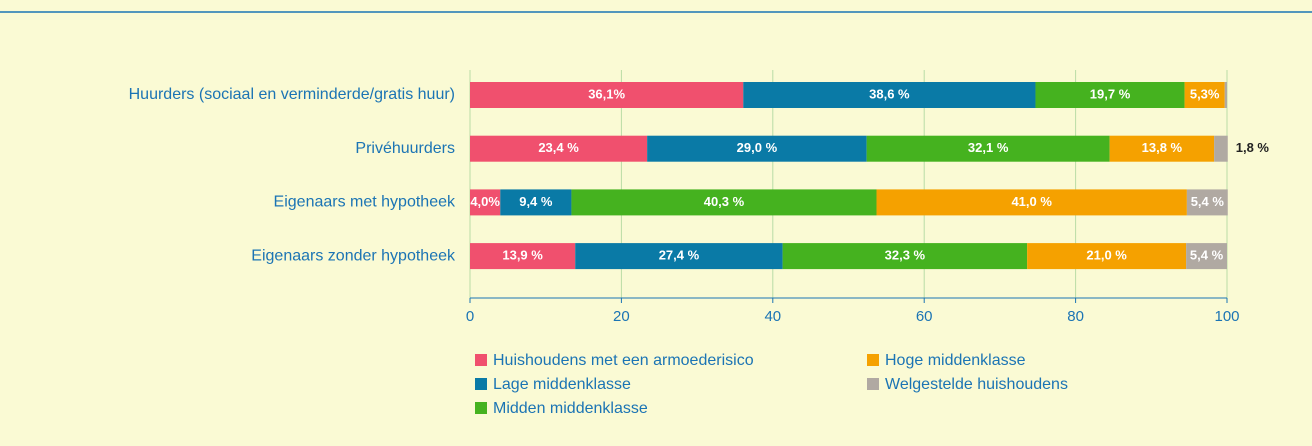  I want to click on data-label: 29,0 %, so click(757, 147).